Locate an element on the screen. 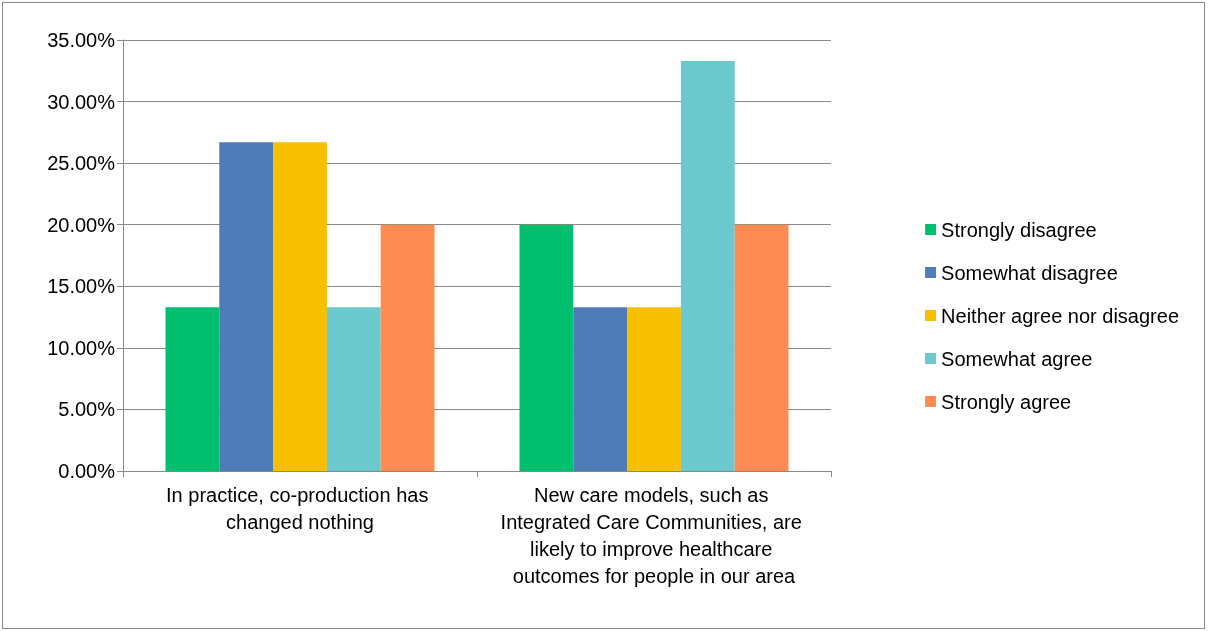 This screenshot has height=631, width=1209. legend-label: Neither agree nor disagree is located at coordinates (1060, 315).